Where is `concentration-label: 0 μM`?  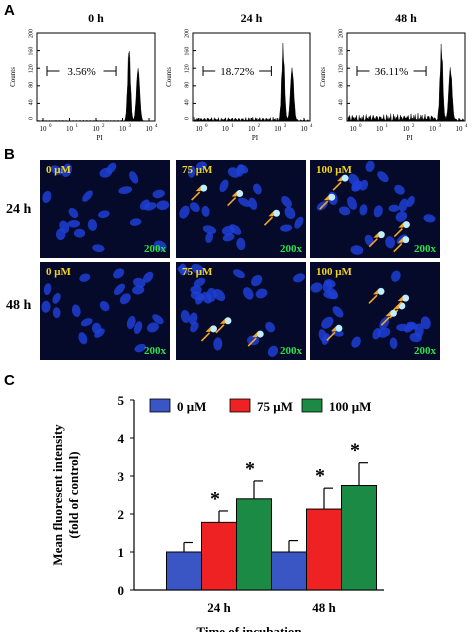
concentration-label: 0 μM is located at coordinates (58, 170).